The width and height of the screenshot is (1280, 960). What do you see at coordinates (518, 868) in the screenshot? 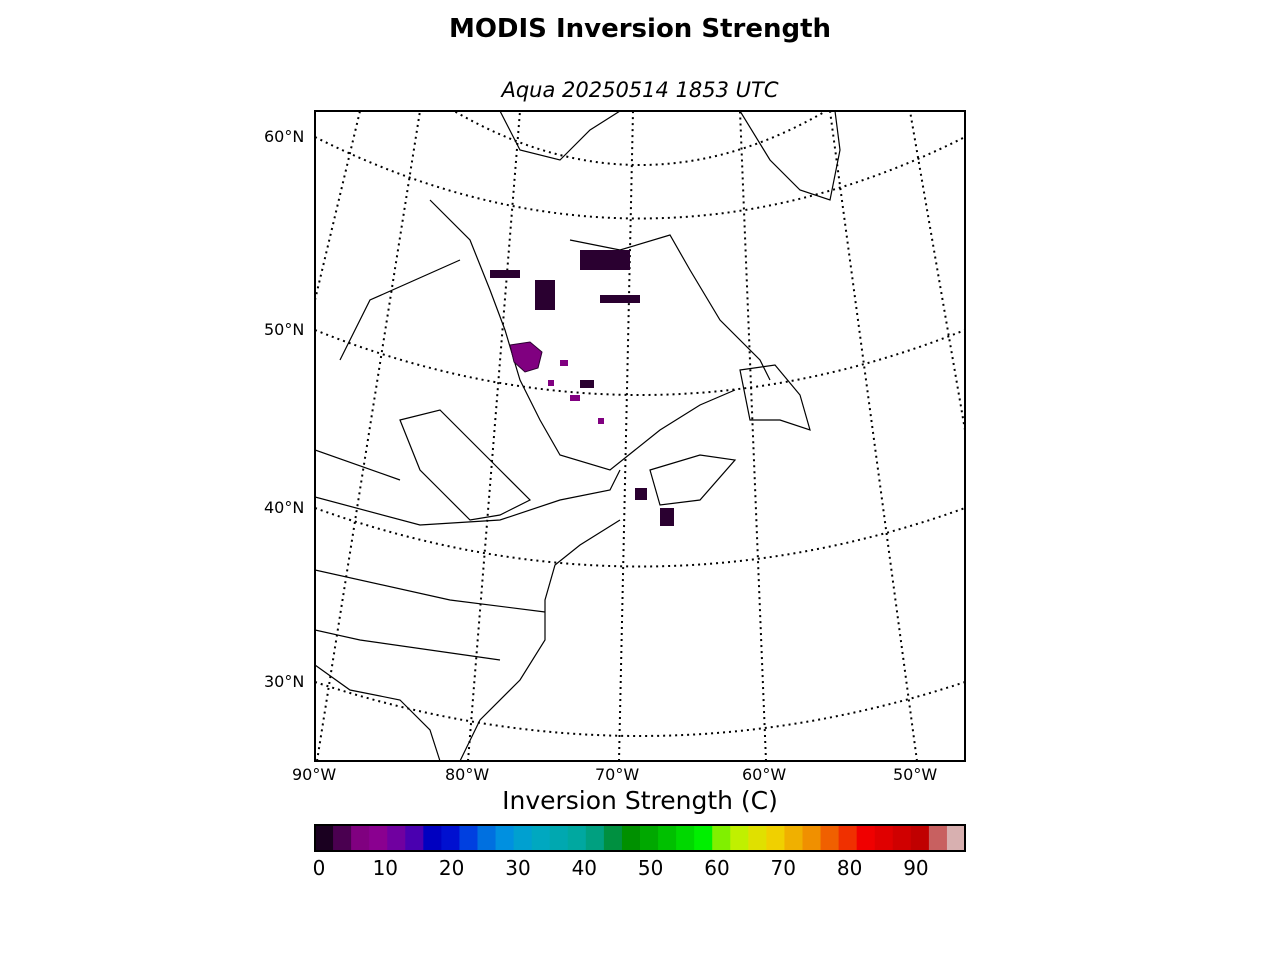
I see `colorbar-tick-label: 30` at bounding box center [518, 868].